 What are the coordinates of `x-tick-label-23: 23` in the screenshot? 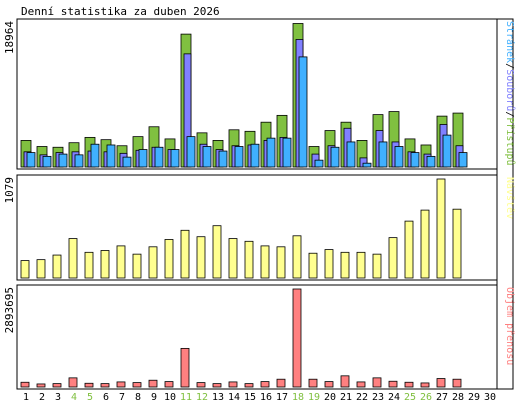 It's located at (378, 397).